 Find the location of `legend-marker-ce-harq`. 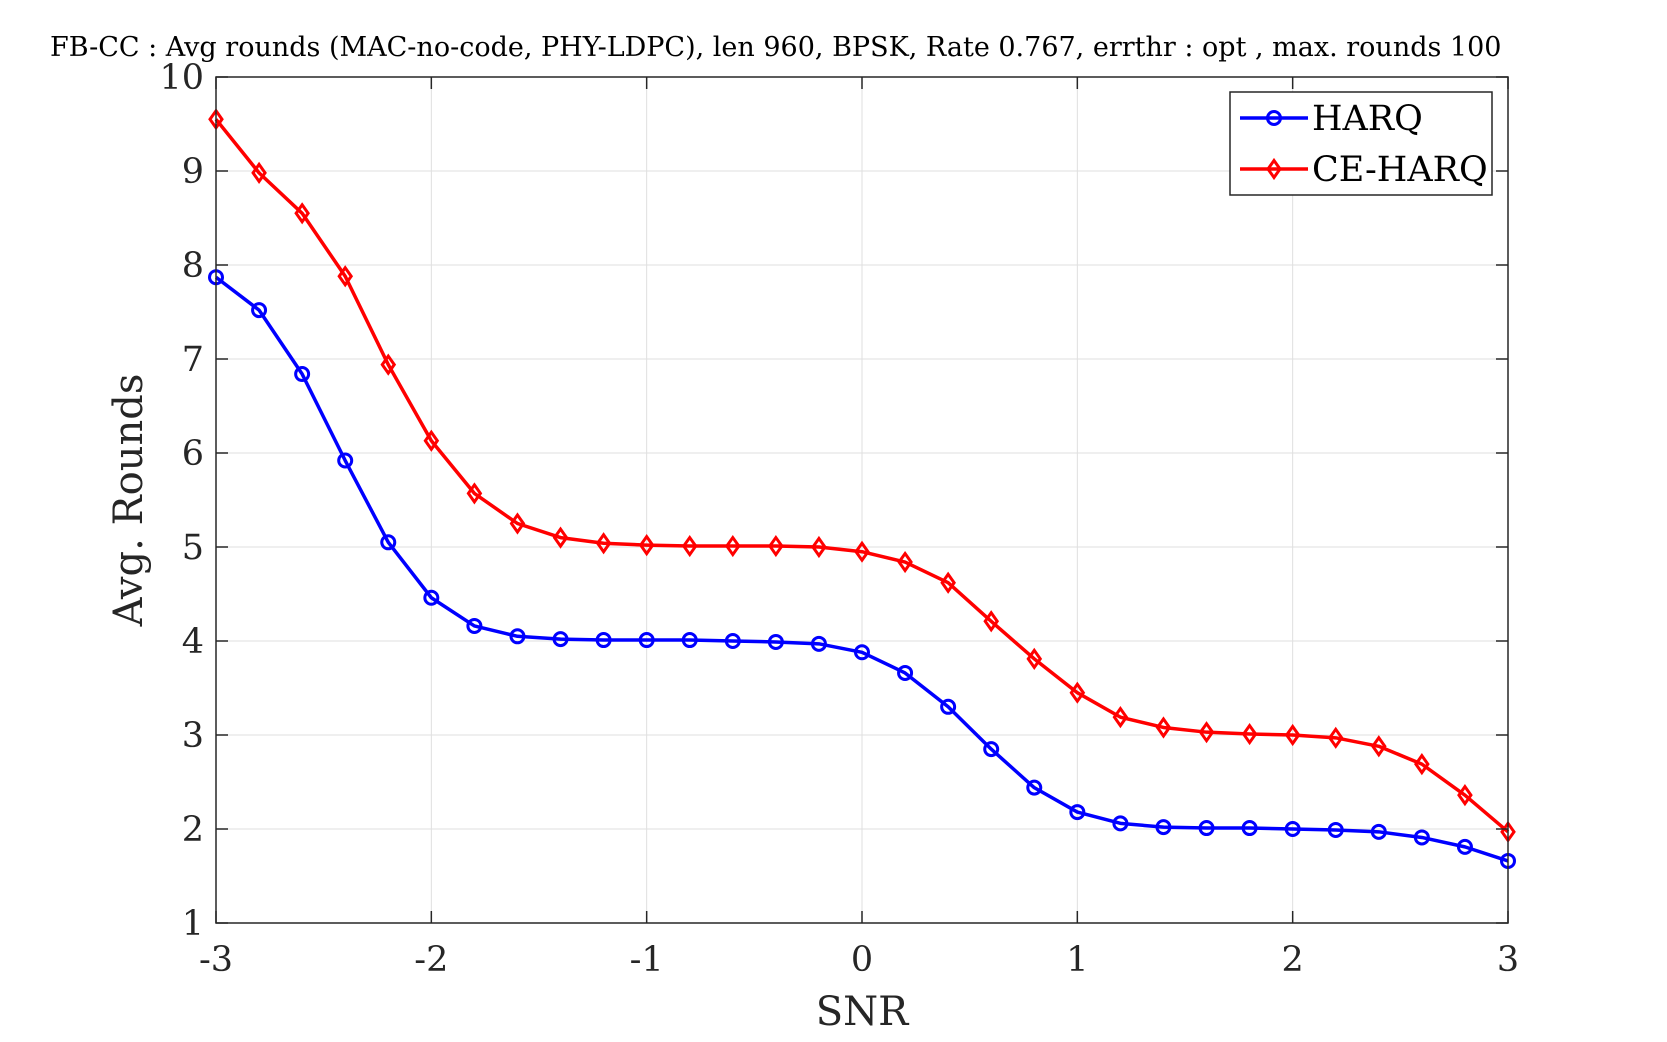

legend-marker-ce-harq is located at coordinates (1274, 169).